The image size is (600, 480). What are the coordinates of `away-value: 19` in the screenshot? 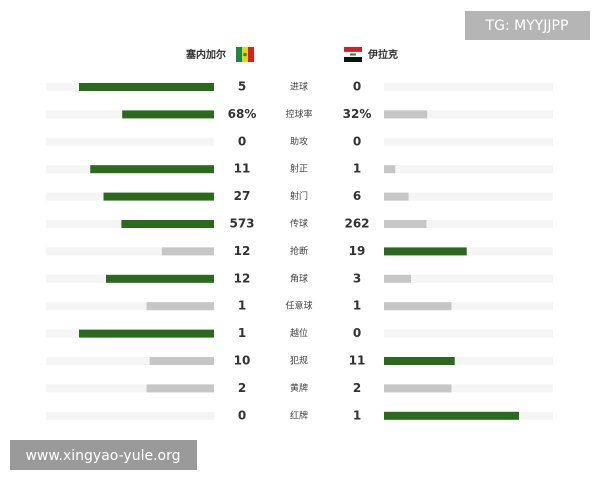 It's located at (357, 251).